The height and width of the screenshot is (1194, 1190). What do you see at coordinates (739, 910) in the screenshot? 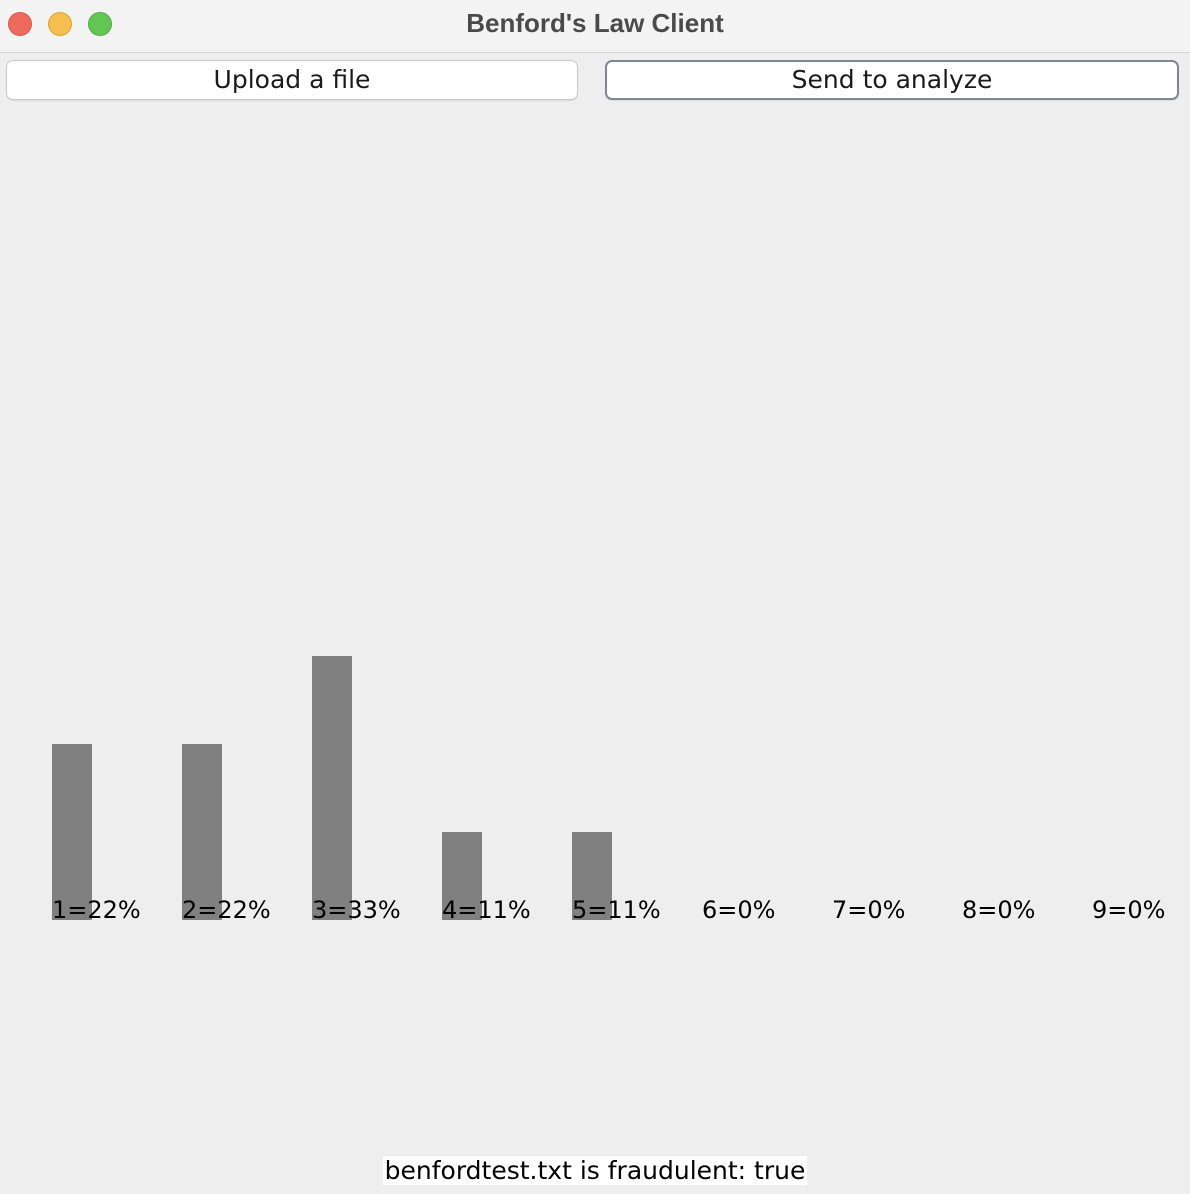
I see `bar-label-digit-6: 6=0%` at bounding box center [739, 910].